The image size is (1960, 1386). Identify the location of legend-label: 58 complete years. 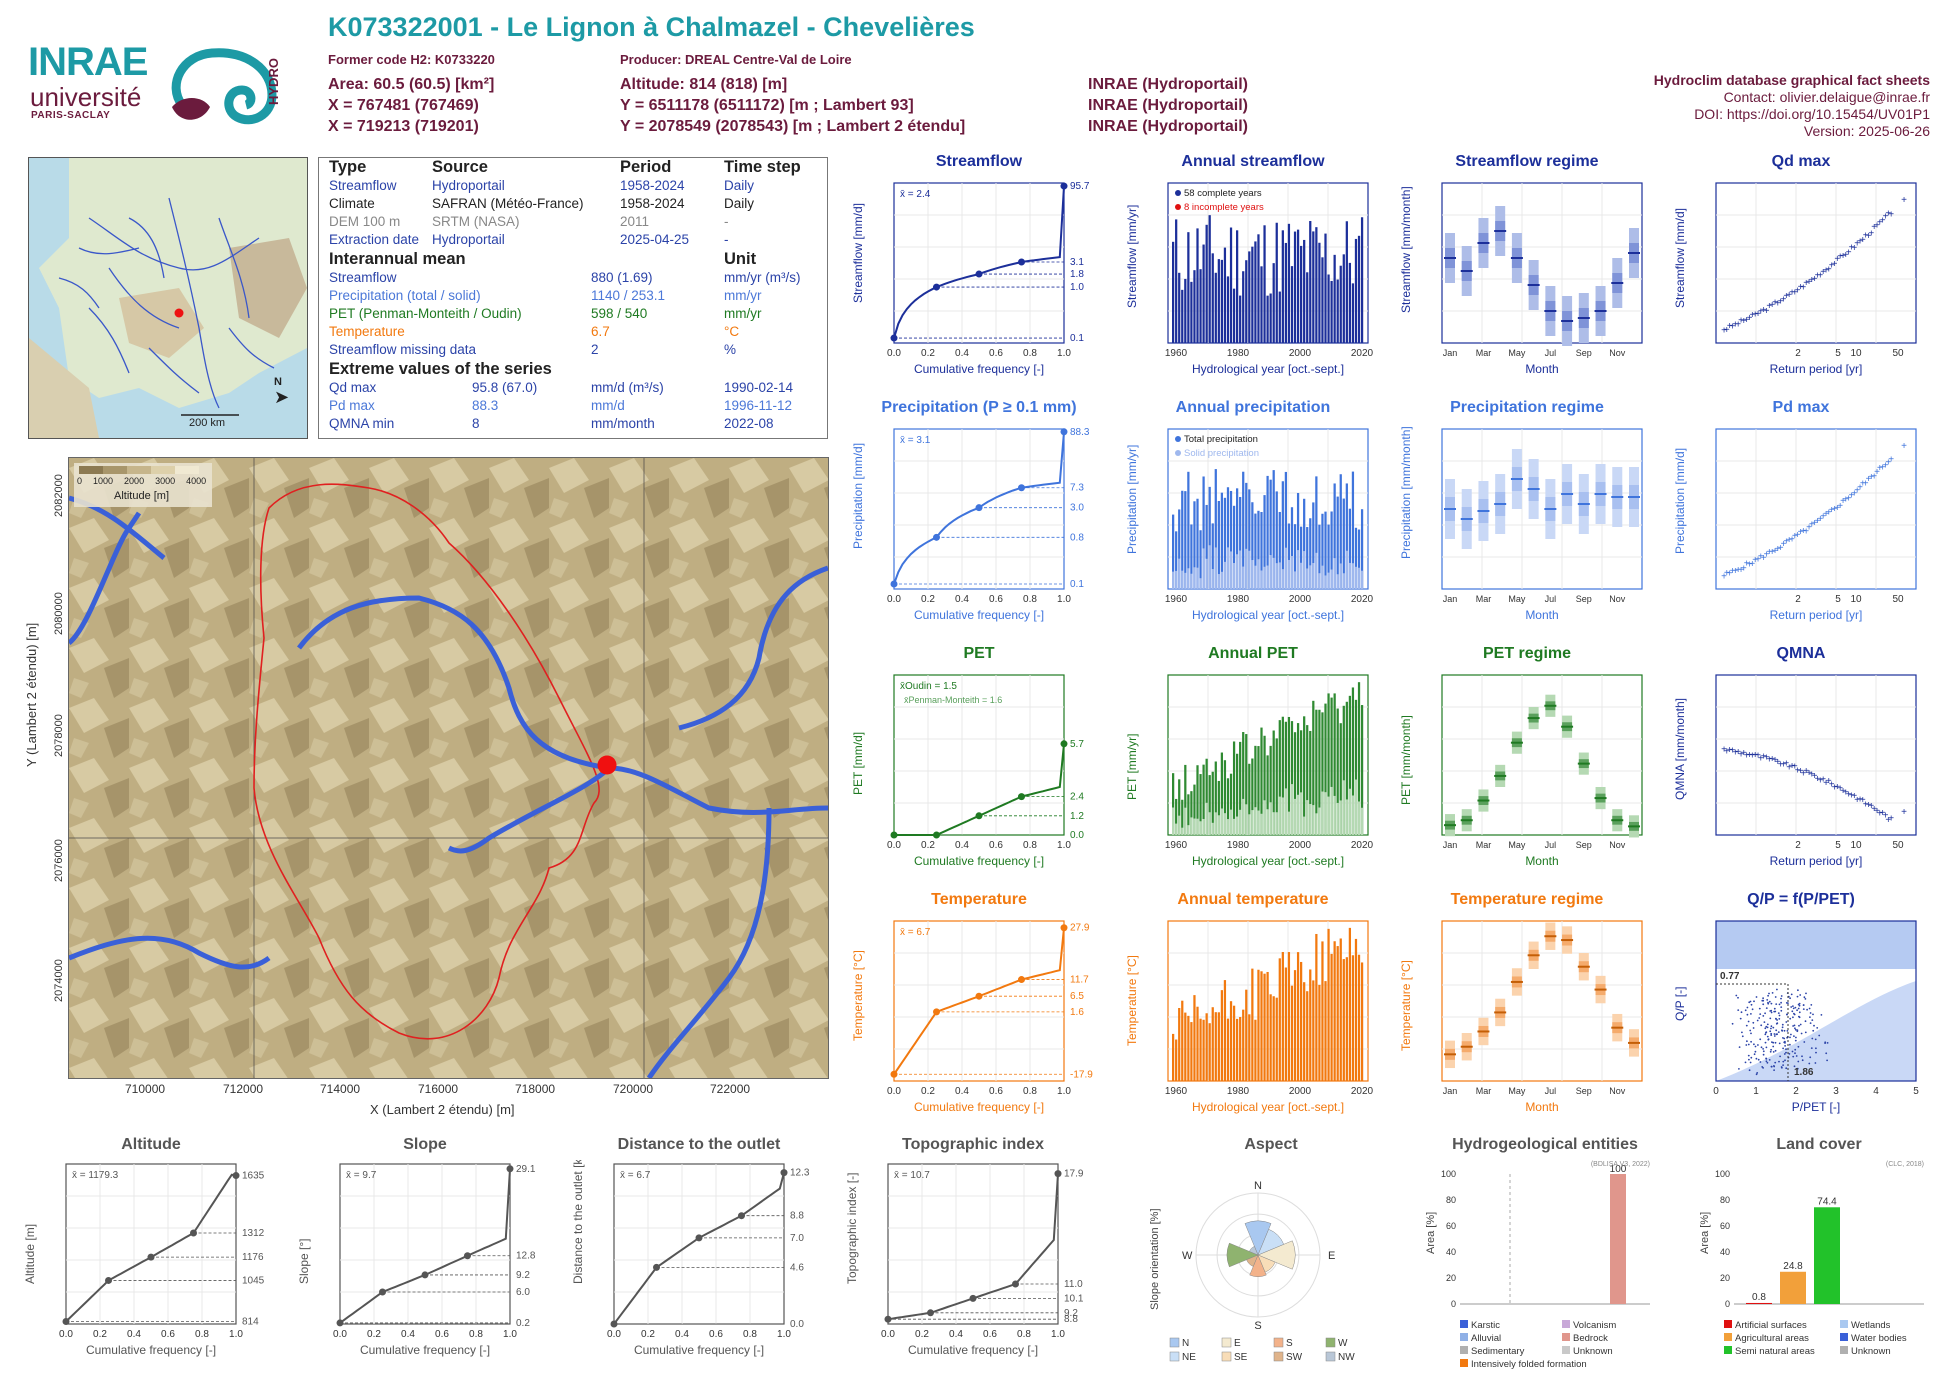
(1223, 193).